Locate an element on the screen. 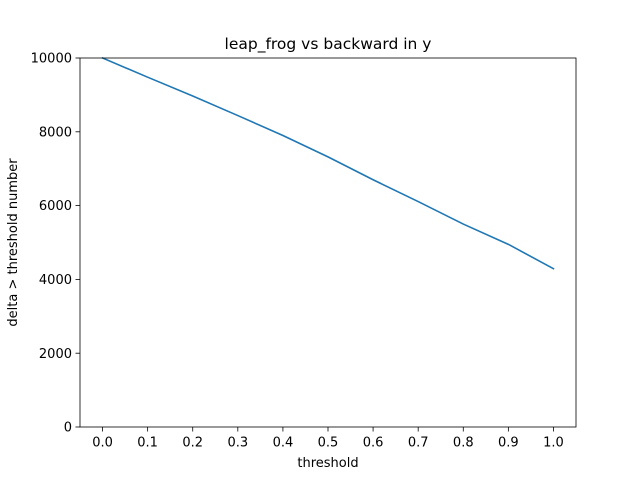  x-tick-label: 0.2 is located at coordinates (192, 443).